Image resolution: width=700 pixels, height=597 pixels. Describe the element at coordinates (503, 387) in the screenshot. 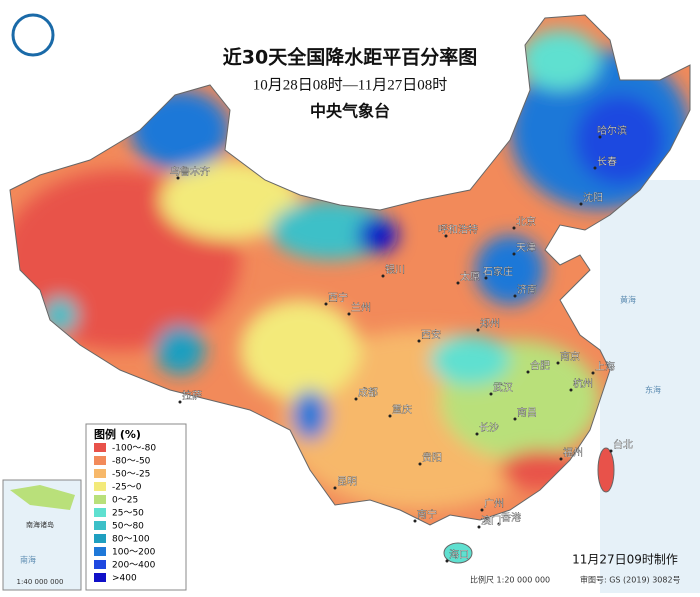

I see `city-label: 武汉` at that location.